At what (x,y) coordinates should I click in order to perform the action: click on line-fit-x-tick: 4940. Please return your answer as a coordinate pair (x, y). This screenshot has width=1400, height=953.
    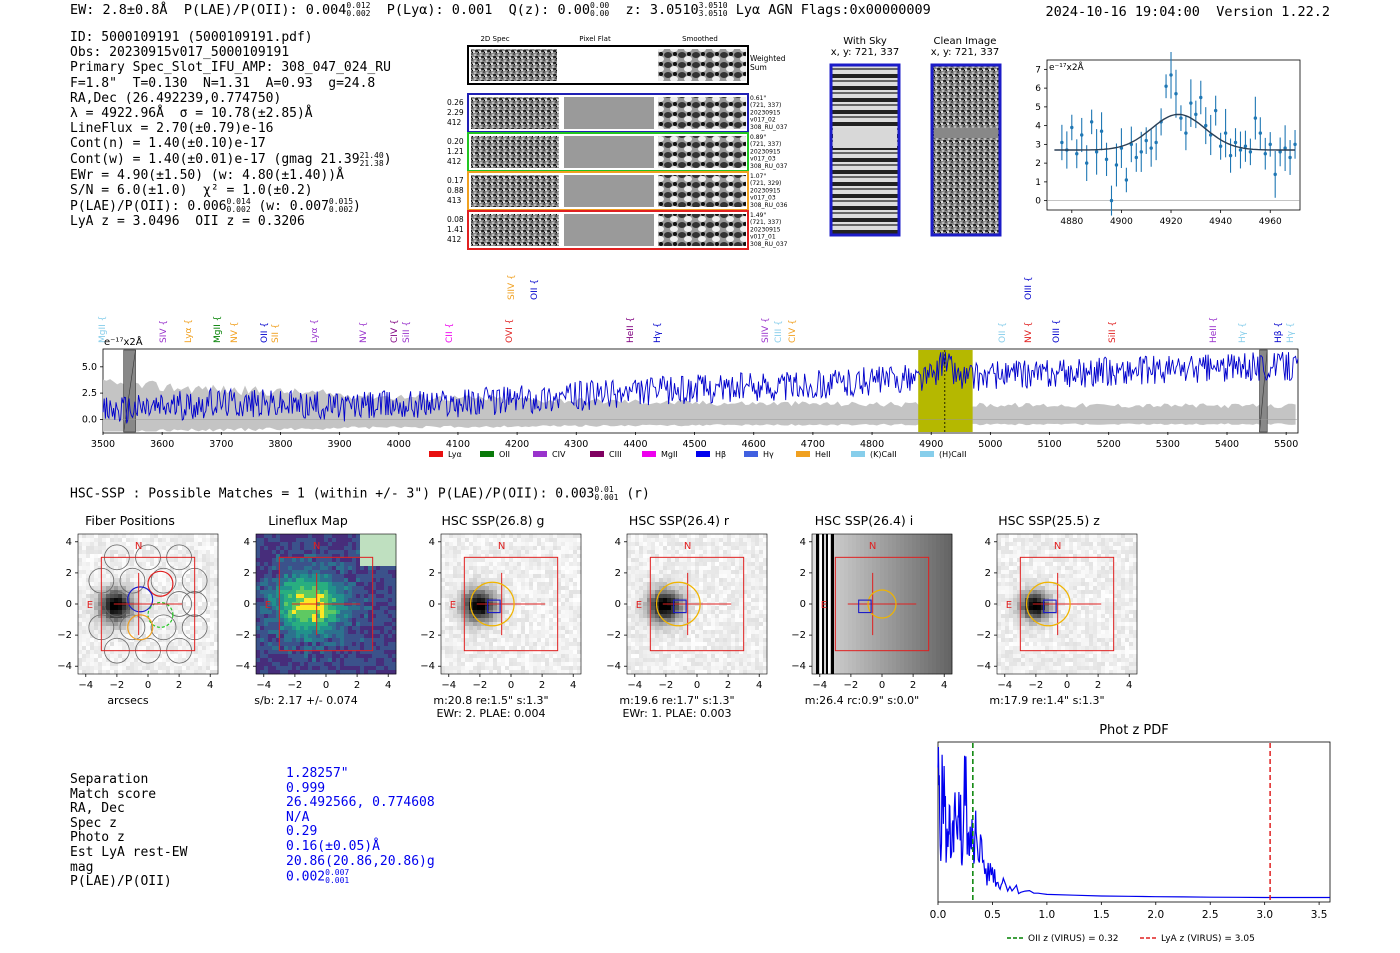
    Looking at the image, I should click on (1220, 222).